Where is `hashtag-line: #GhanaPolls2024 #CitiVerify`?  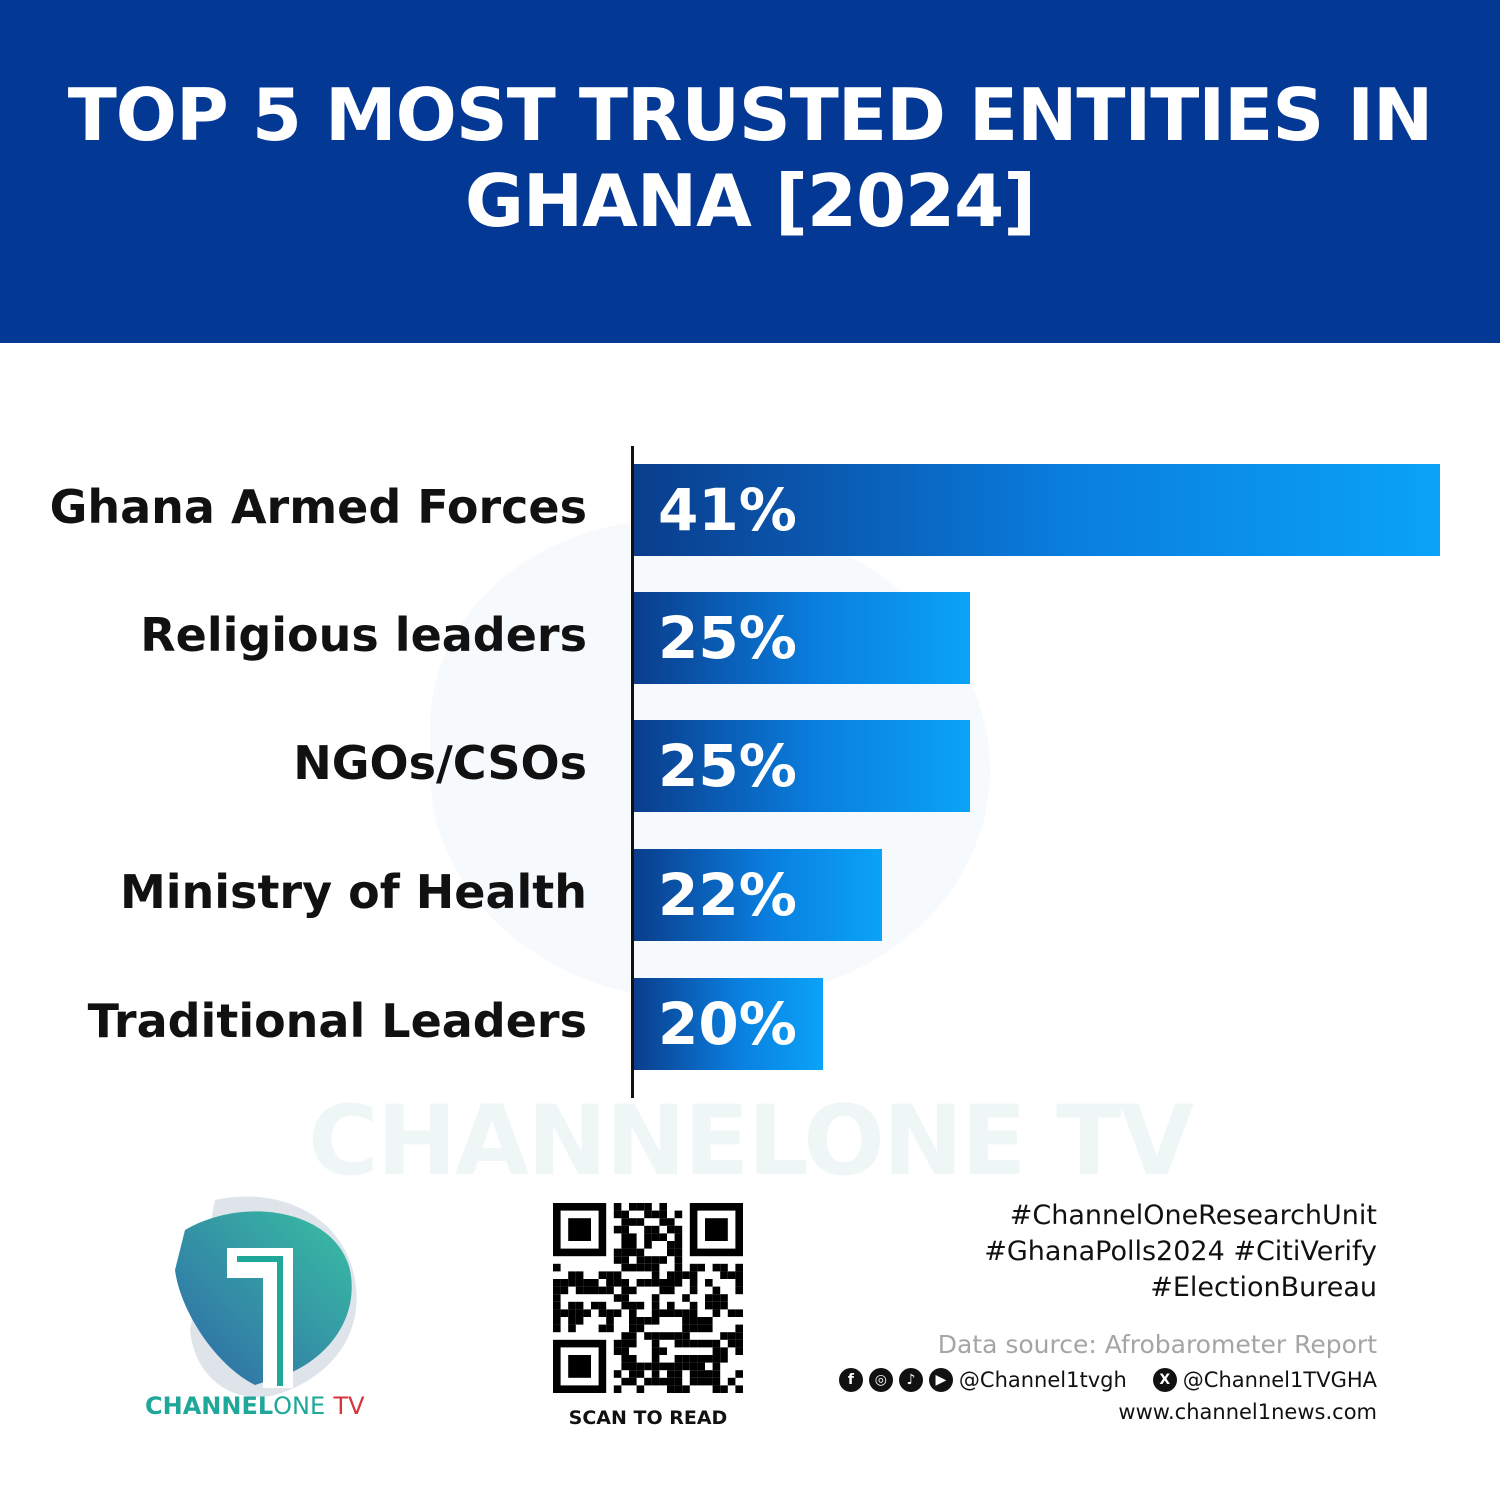 hashtag-line: #GhanaPolls2024 #CitiVerify is located at coordinates (1180, 1251).